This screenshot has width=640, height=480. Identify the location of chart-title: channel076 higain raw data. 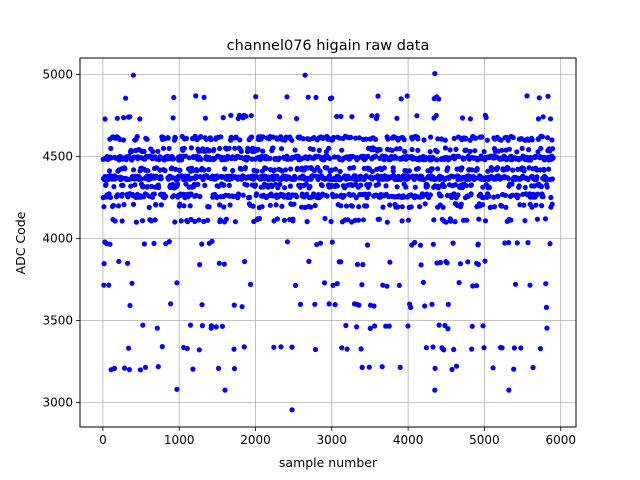
(328, 46).